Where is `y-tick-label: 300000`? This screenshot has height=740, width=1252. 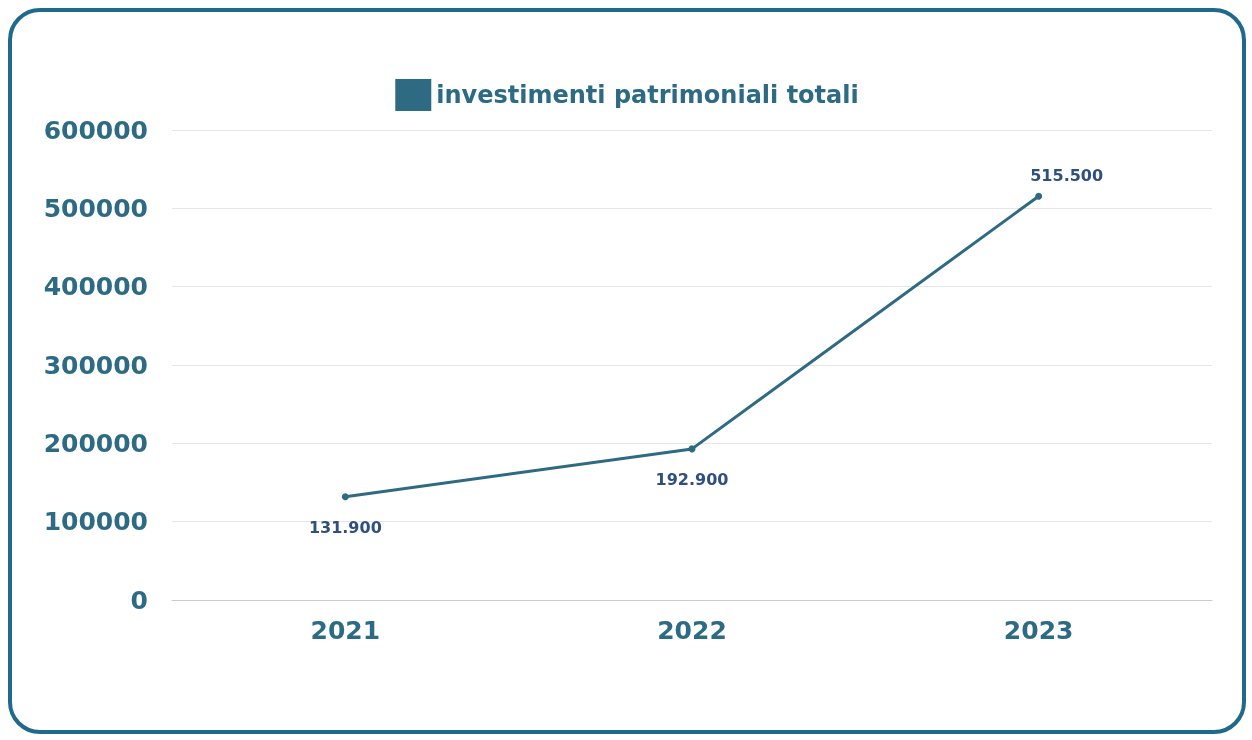
y-tick-label: 300000 is located at coordinates (95, 365).